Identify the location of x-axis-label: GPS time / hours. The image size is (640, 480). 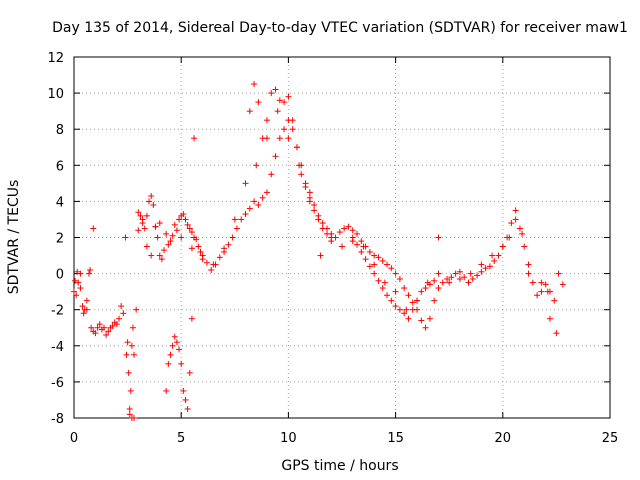
(339, 466).